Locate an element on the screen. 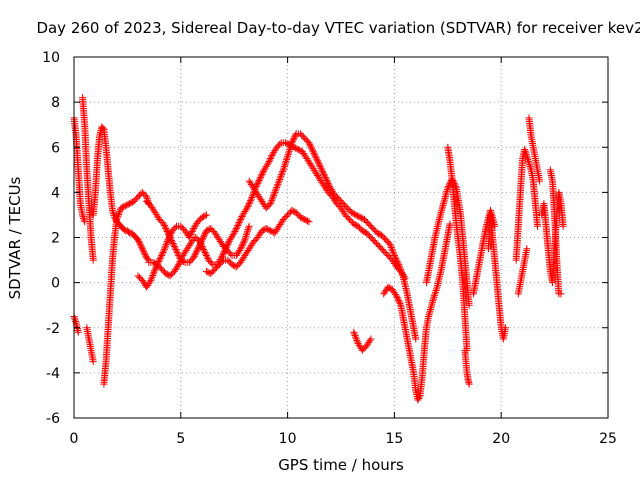  series-sat-b is located at coordinates (76, 324).